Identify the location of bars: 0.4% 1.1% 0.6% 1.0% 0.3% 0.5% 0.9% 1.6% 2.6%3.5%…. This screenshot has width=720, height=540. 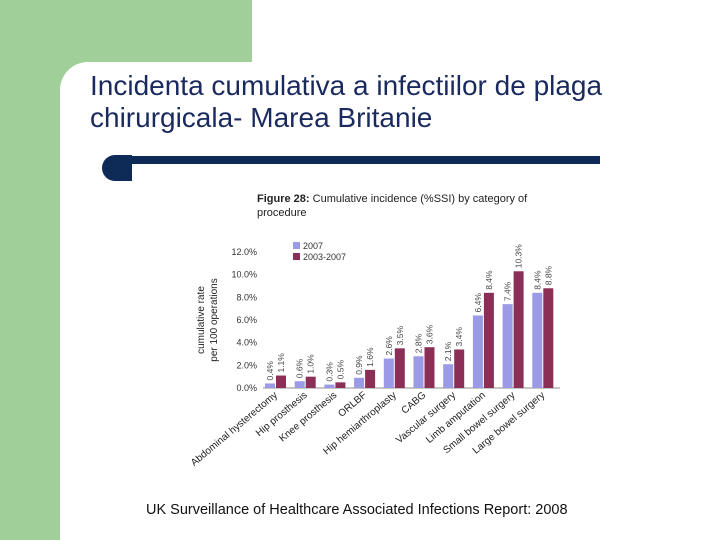
(409, 316).